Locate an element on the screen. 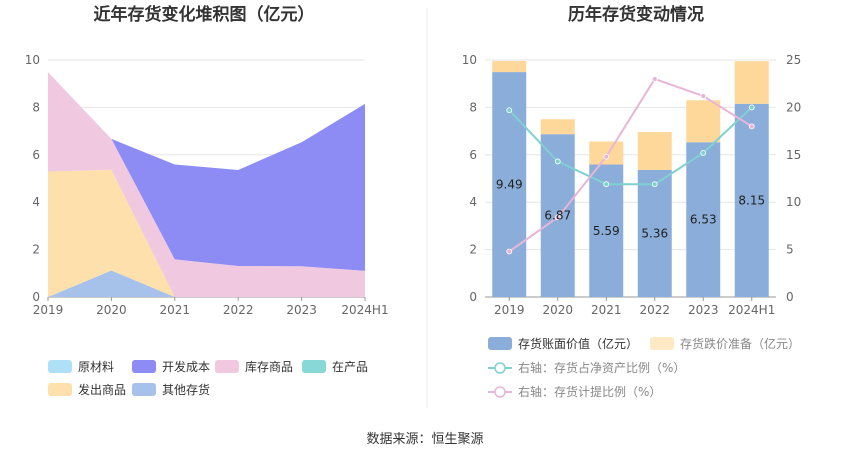  bar-value-label: 5.36 is located at coordinates (654, 233).